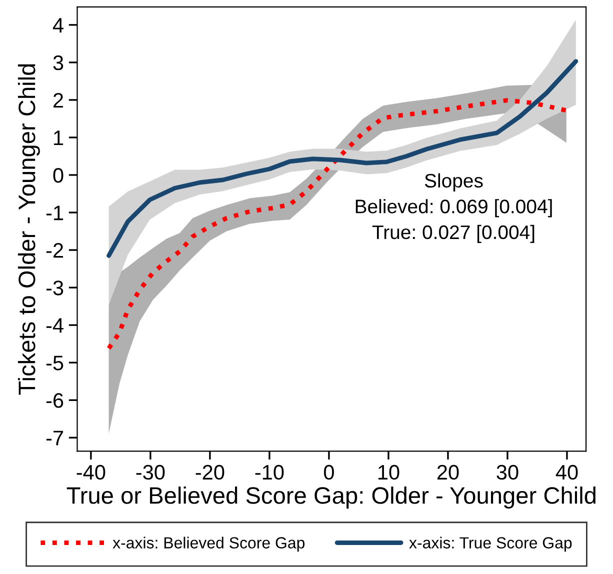 The height and width of the screenshot is (574, 613). What do you see at coordinates (490, 544) in the screenshot?
I see `legend-label: x-axis: True Score Gap` at bounding box center [490, 544].